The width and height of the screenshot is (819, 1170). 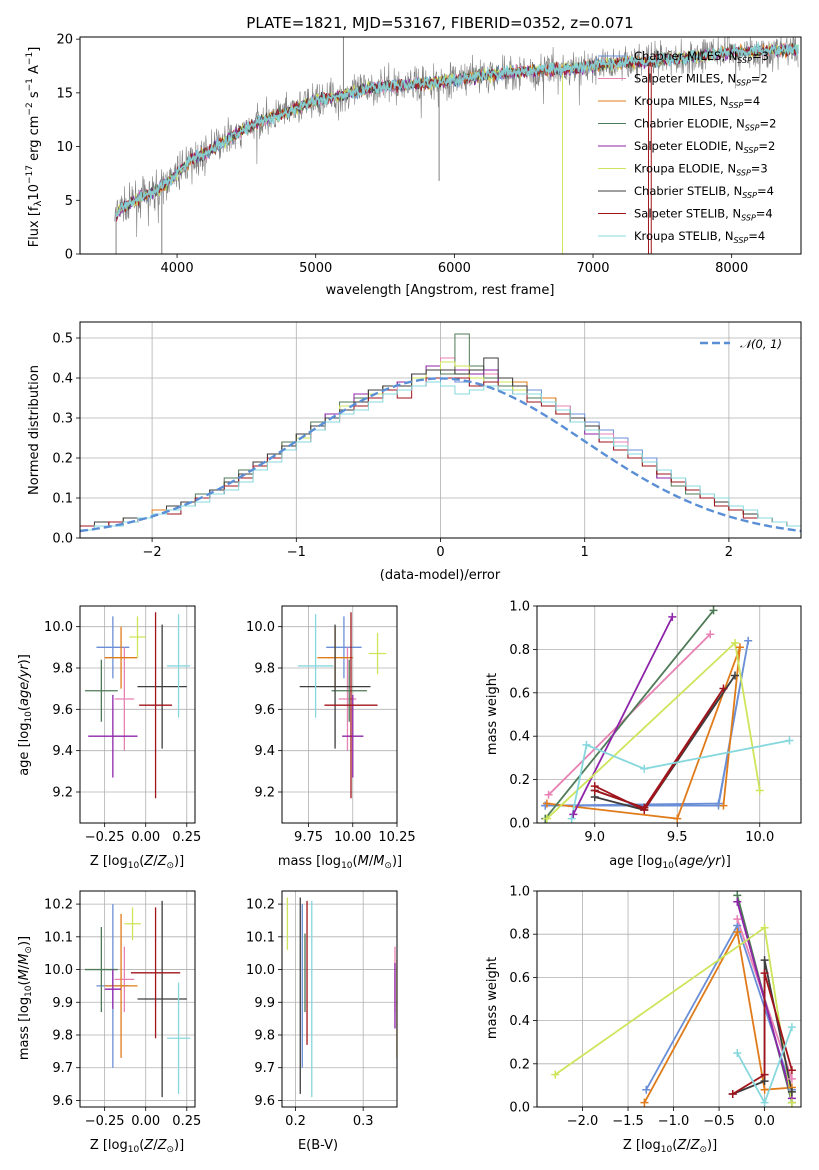 What do you see at coordinates (729, 552) in the screenshot?
I see `x-tick-label: 2` at bounding box center [729, 552].